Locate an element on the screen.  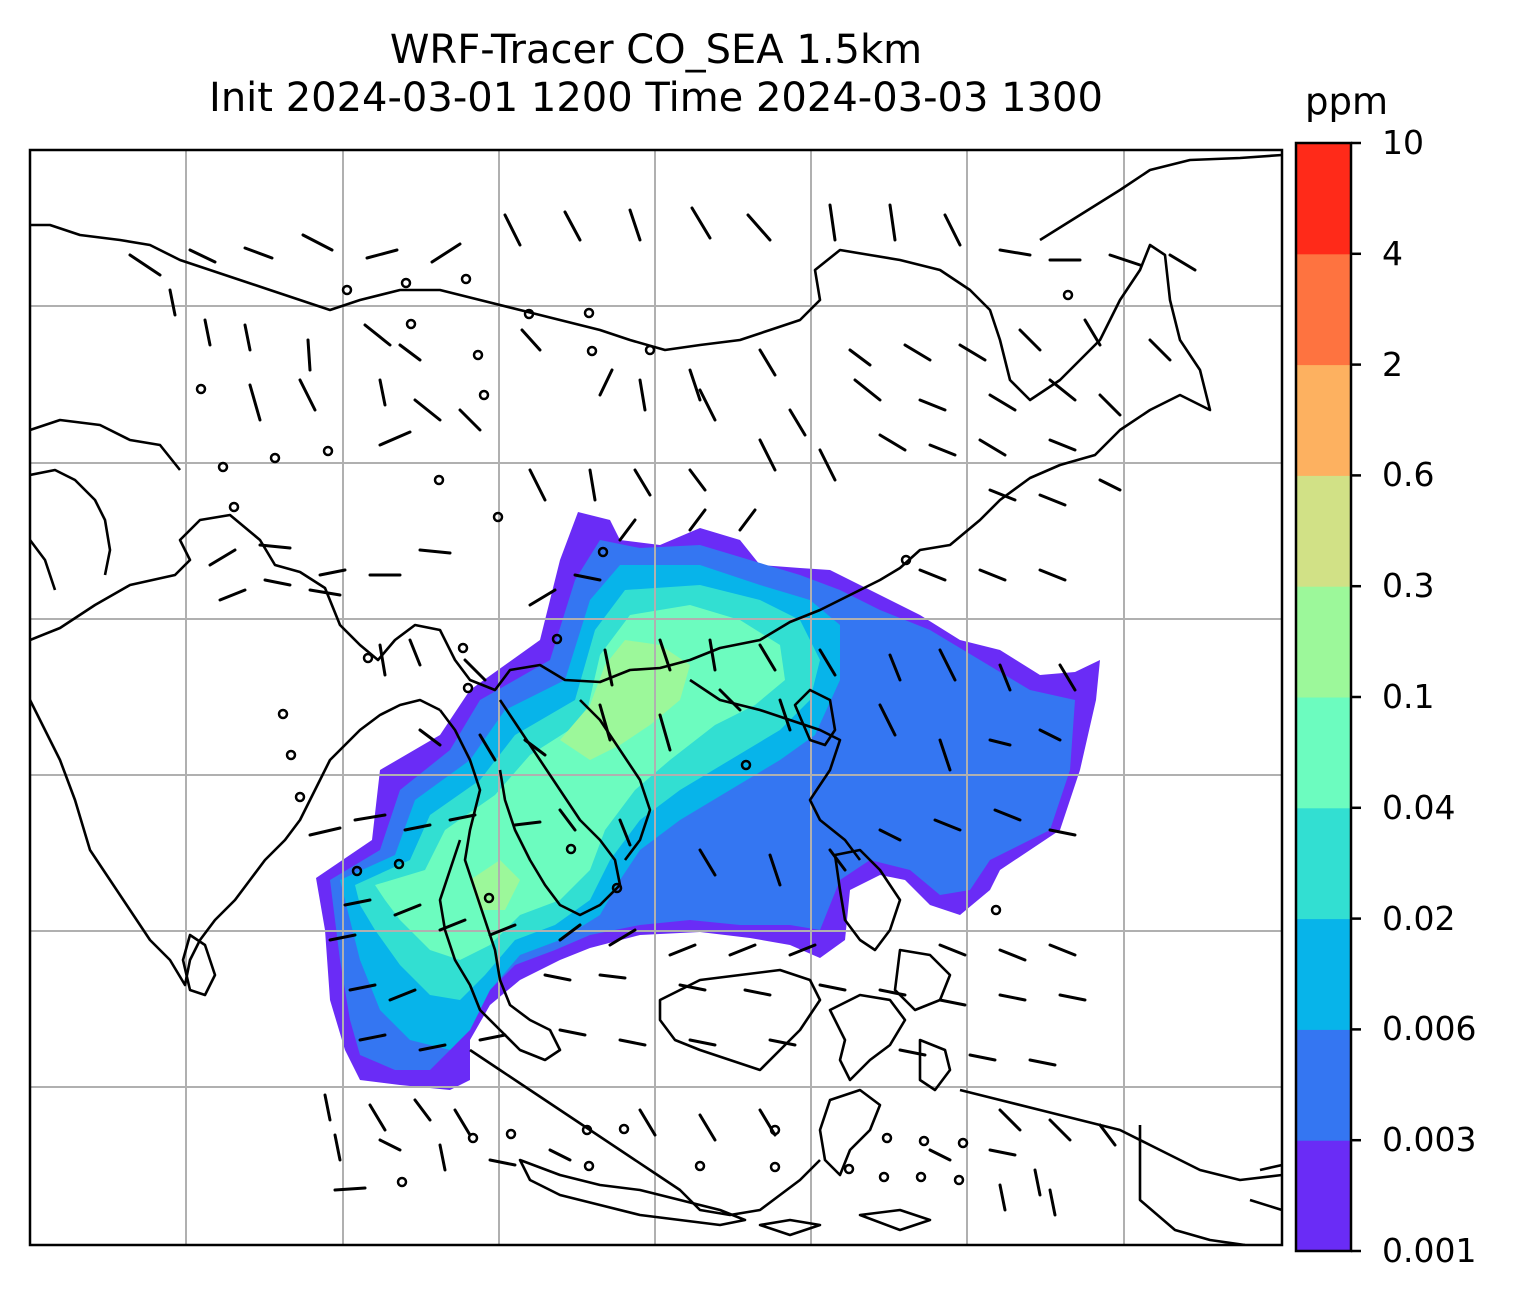
tracer-level-0.1 is located at coordinates (625, 700).